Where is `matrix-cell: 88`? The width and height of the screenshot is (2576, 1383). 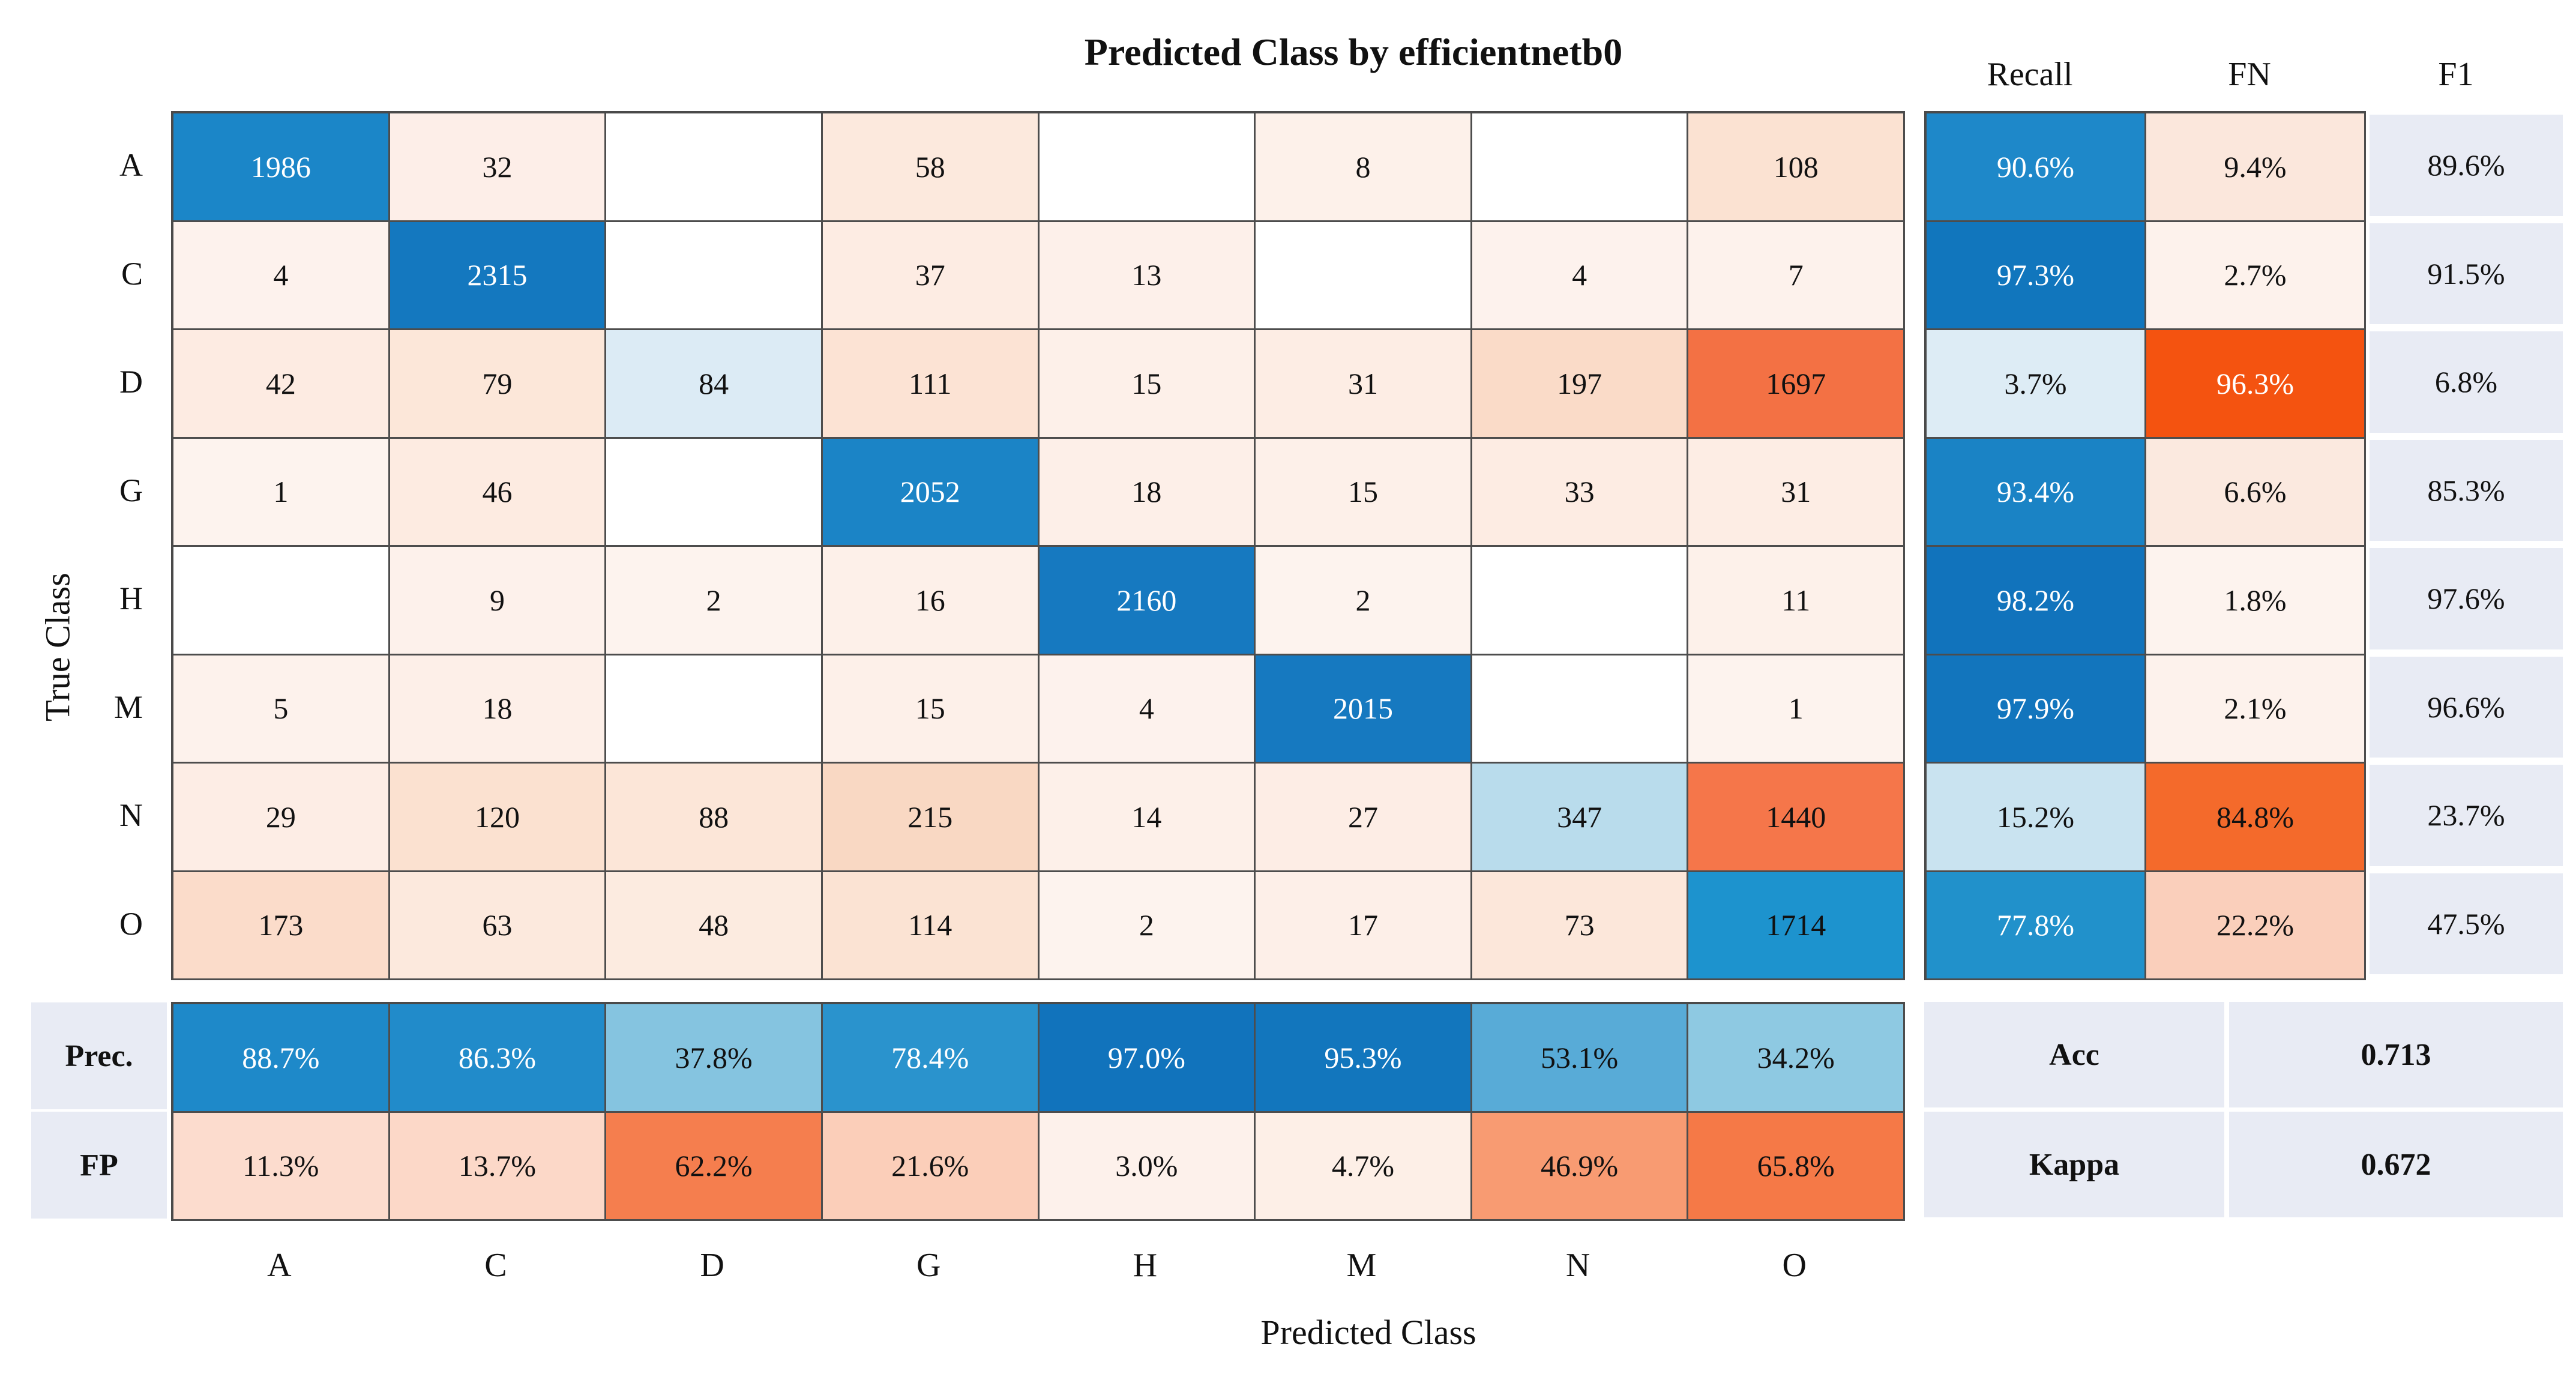 matrix-cell: 88 is located at coordinates (714, 818).